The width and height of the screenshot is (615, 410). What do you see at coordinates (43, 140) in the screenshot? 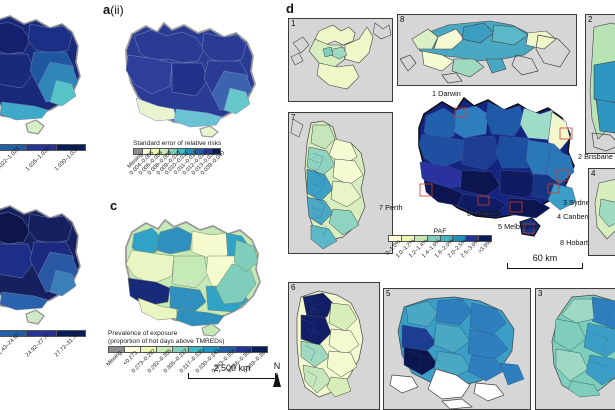
I see `legend-title-a-i: crease` at bounding box center [43, 140].